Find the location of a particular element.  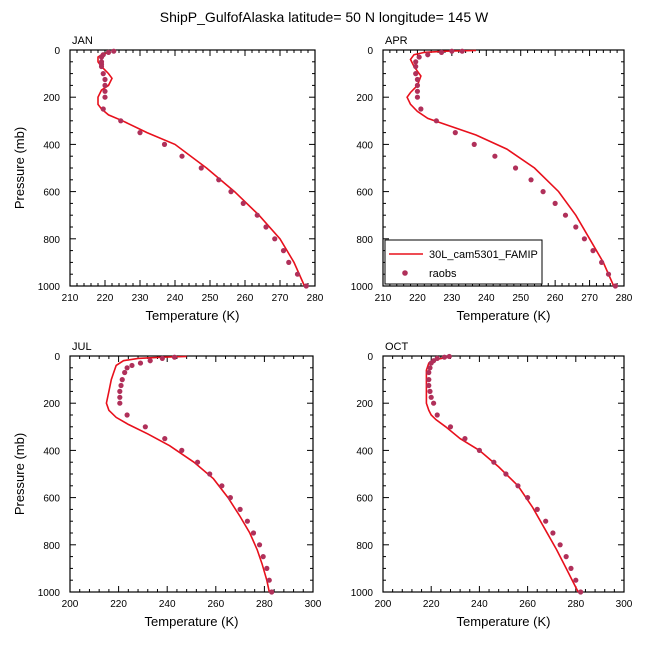

x-tick-label: 300 is located at coordinates (313, 604).